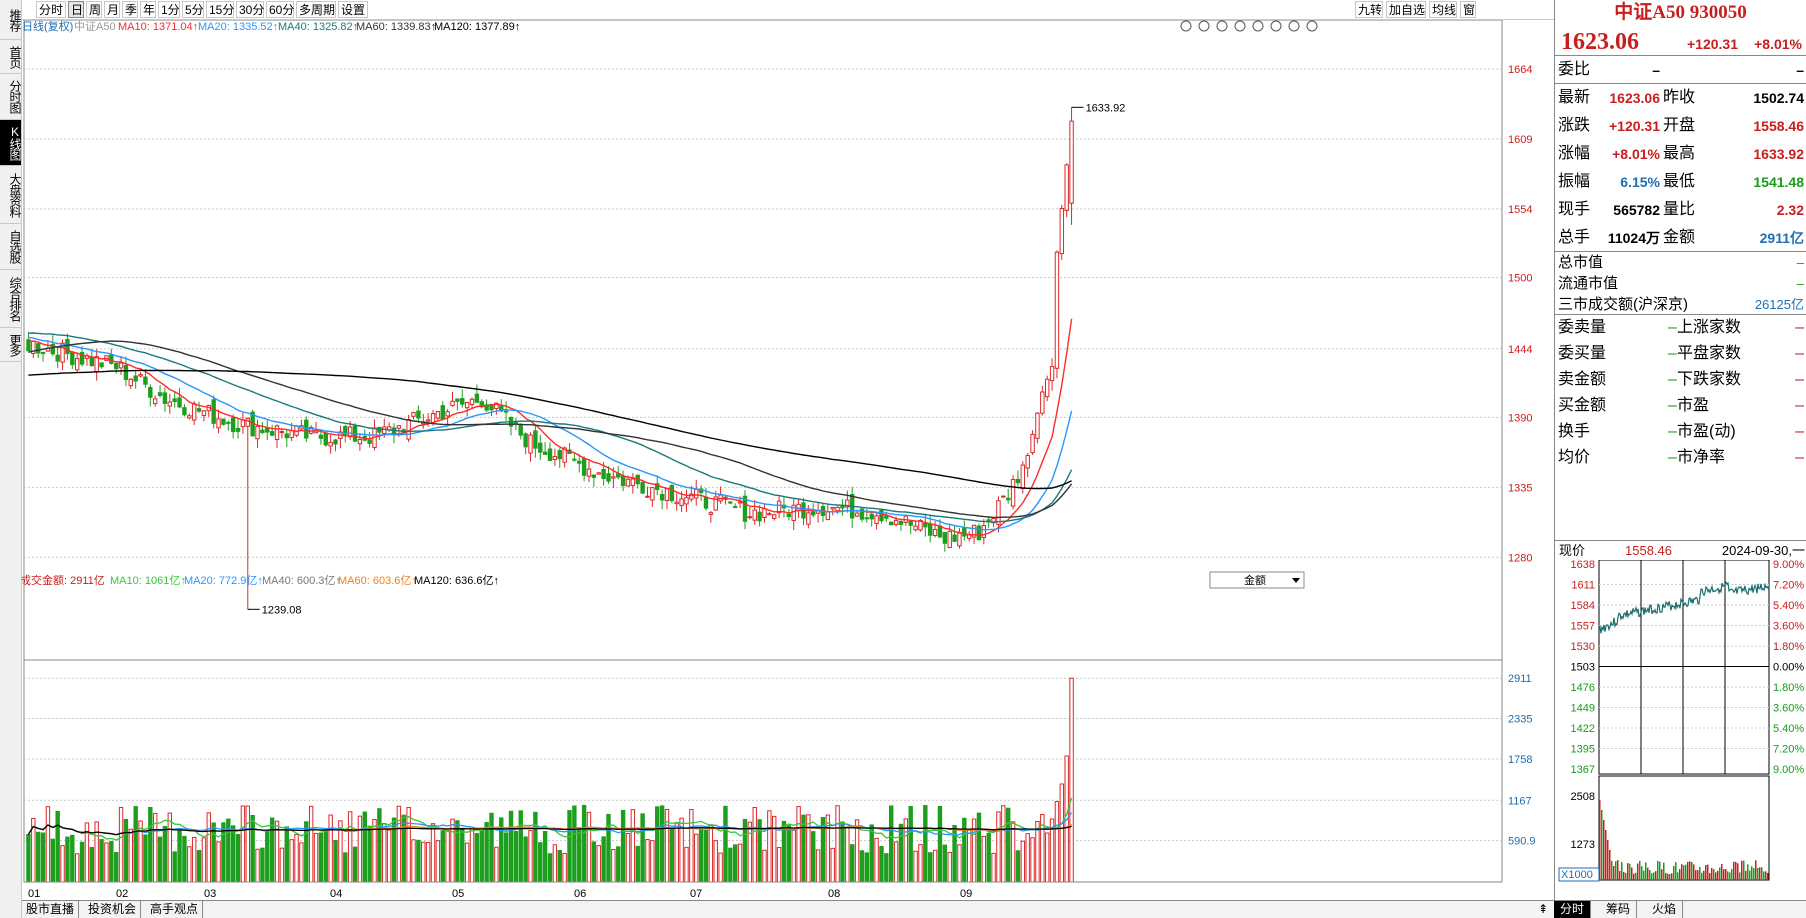 The width and height of the screenshot is (1806, 918). What do you see at coordinates (130, 9) in the screenshot?
I see `period-button-4: 季` at bounding box center [130, 9].